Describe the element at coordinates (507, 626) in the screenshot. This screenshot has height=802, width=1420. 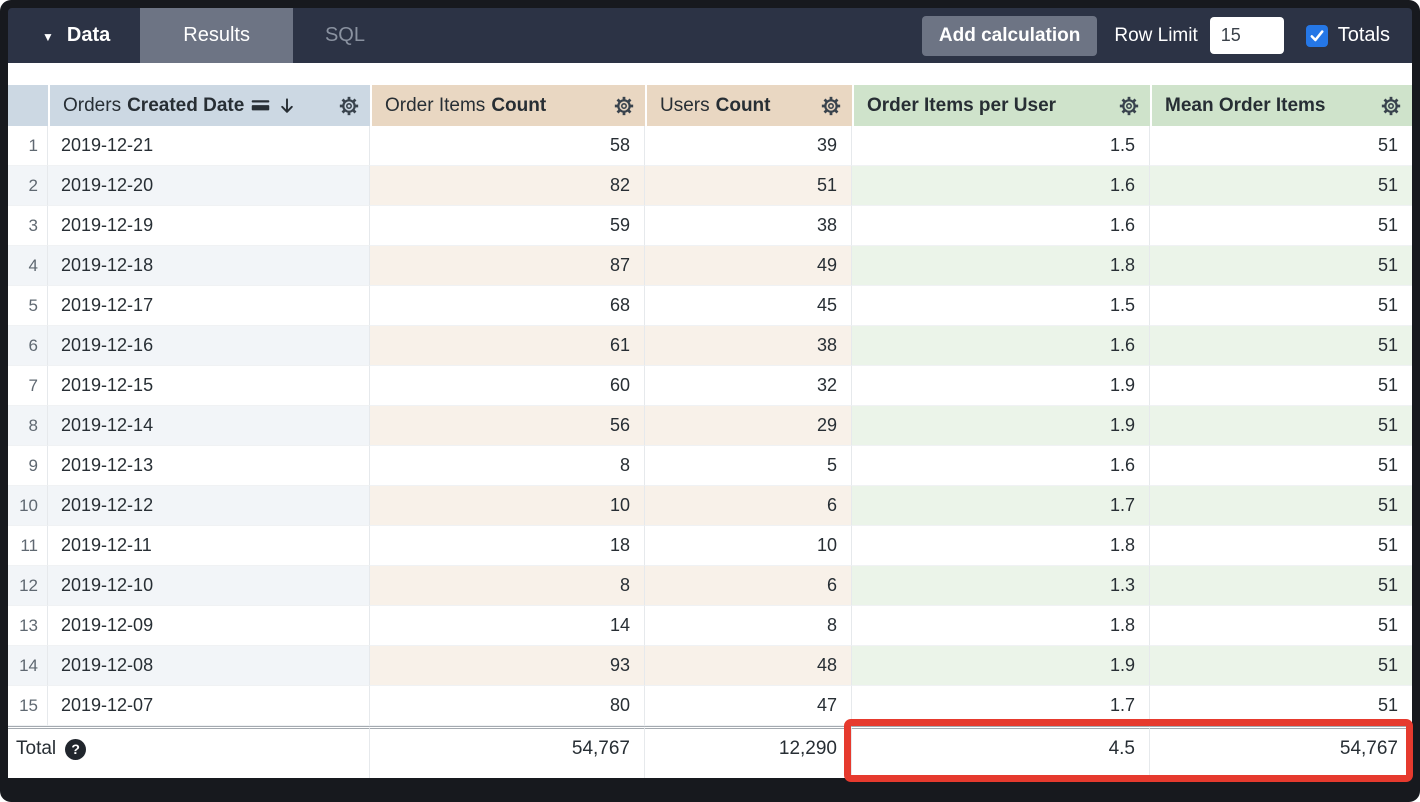
I see `value-cell: 14` at that location.